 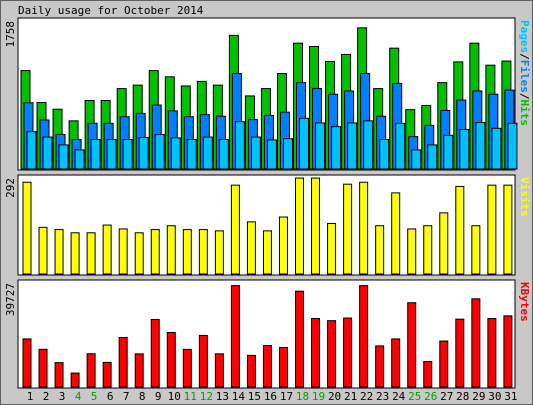 I want to click on visits-right-label-part: Visits, so click(x=524, y=197).